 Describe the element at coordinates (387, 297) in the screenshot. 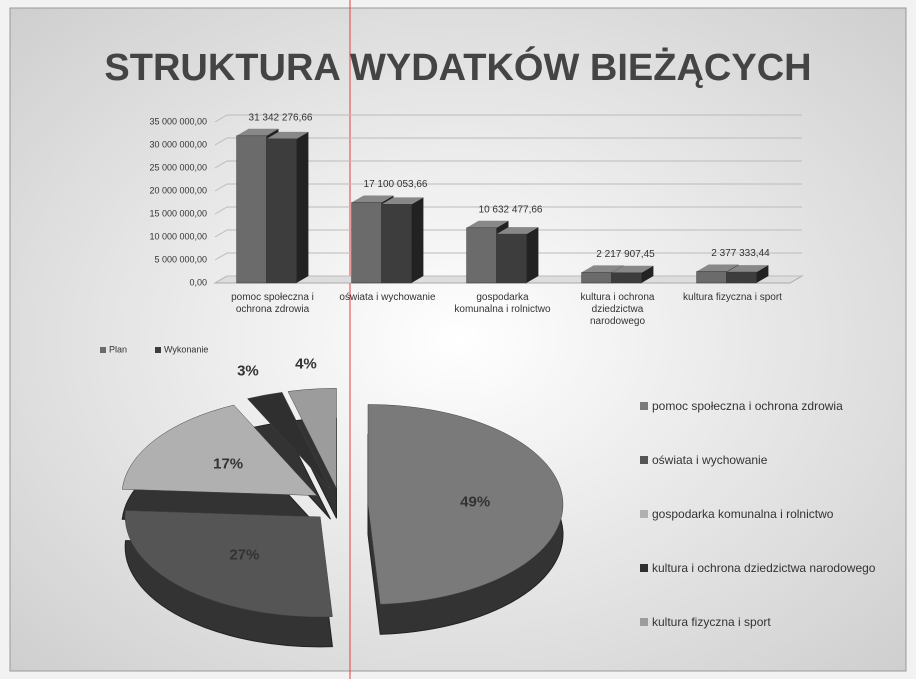

I see `x-tick-label: oświata i wychowanie` at that location.